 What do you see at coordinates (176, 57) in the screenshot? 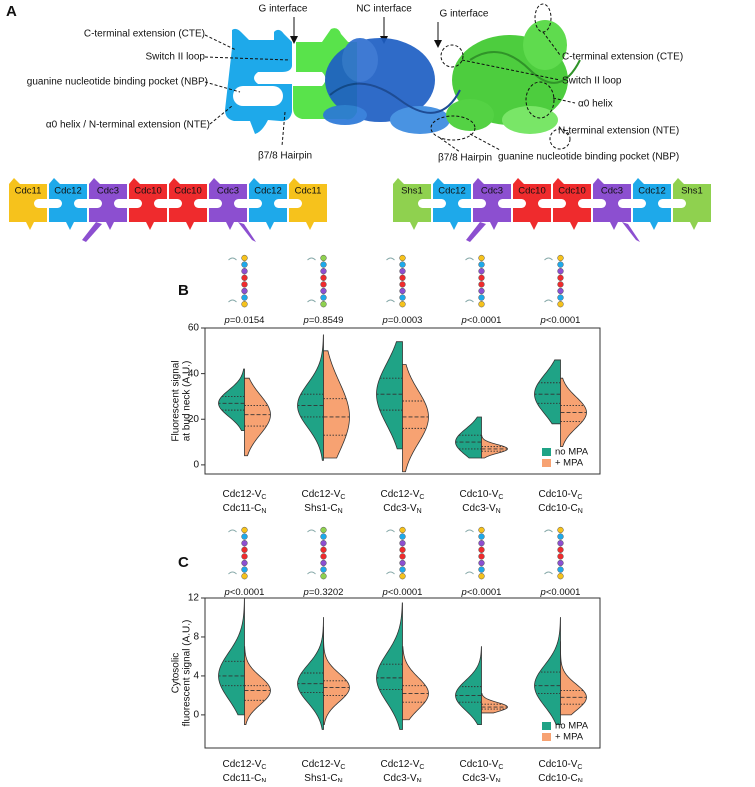
I see `label: Switch II loop` at bounding box center [176, 57].